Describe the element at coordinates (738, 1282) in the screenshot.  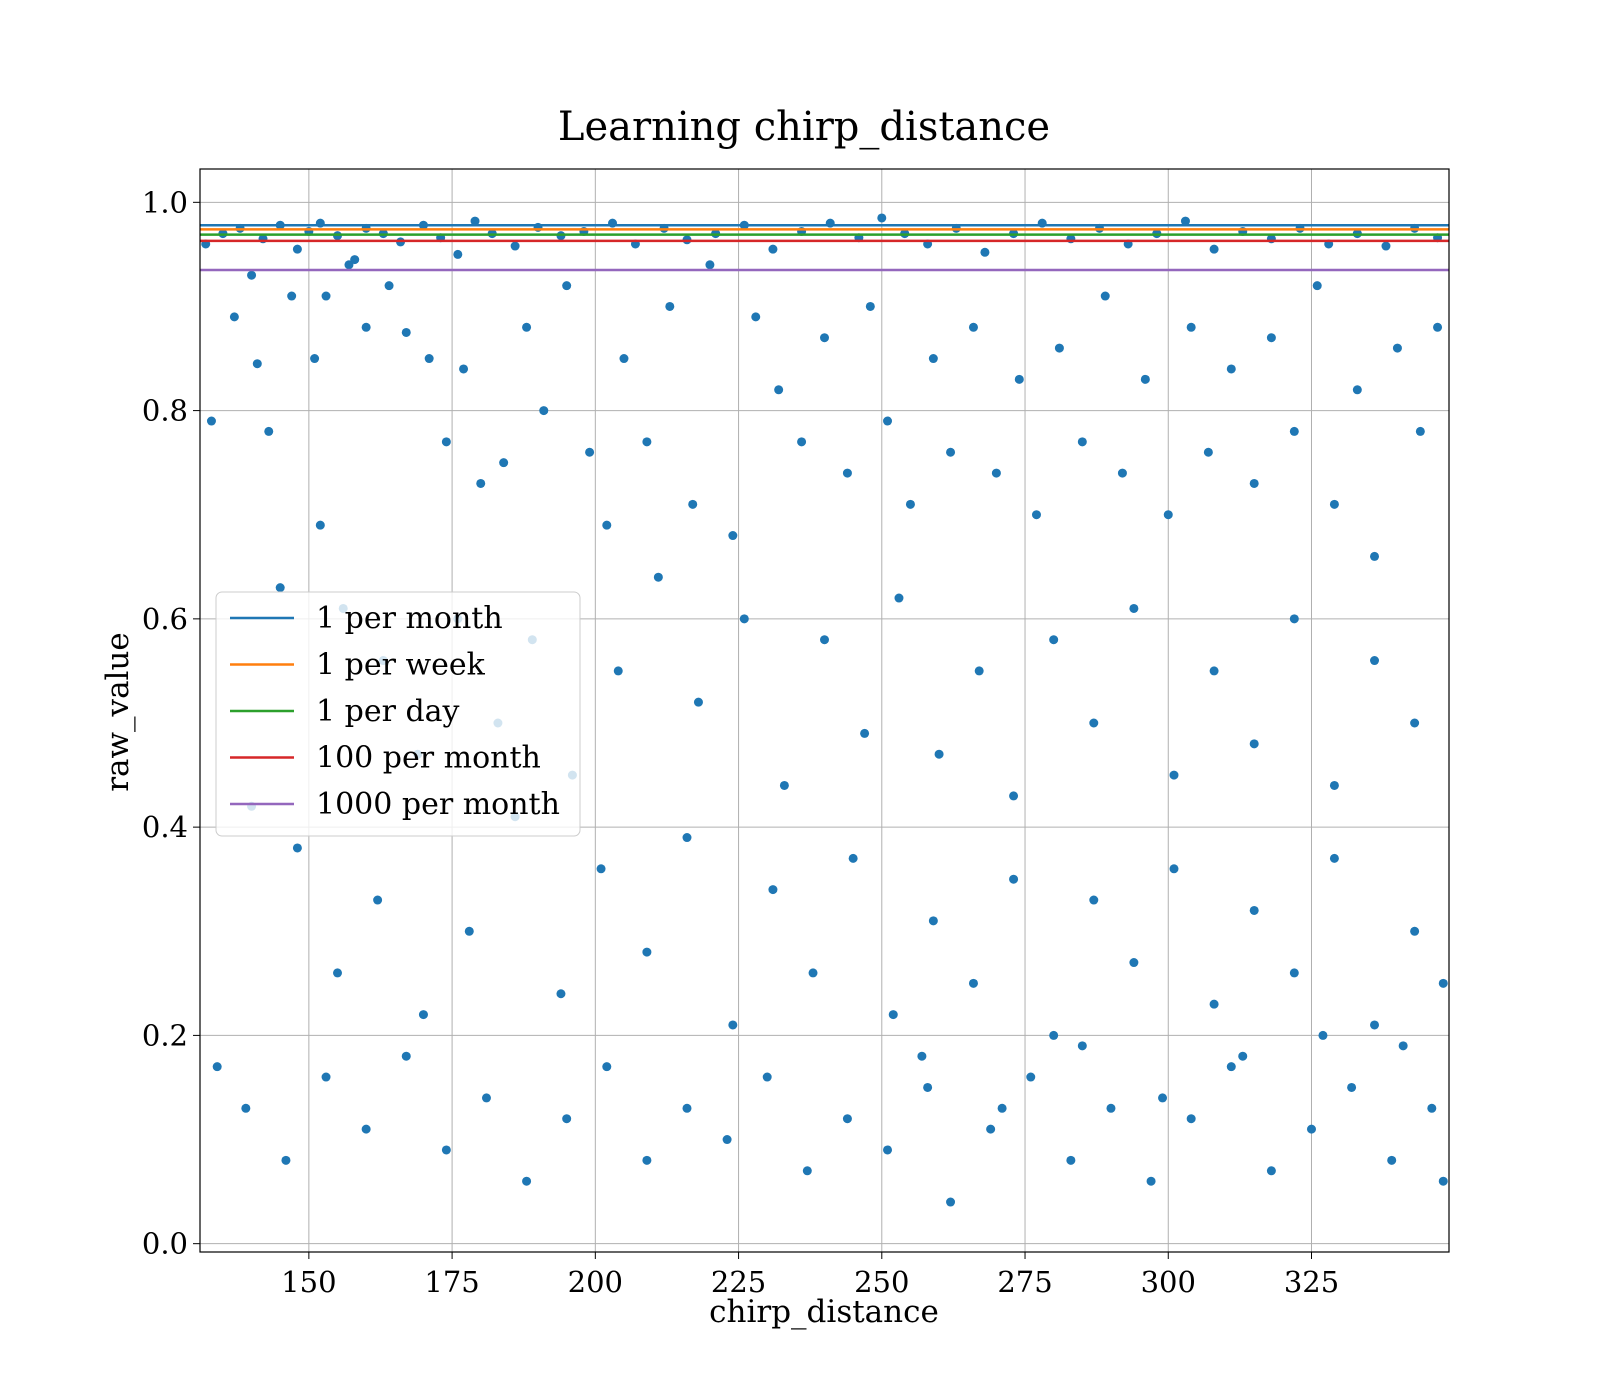
I see `x-tick-label: 225` at that location.